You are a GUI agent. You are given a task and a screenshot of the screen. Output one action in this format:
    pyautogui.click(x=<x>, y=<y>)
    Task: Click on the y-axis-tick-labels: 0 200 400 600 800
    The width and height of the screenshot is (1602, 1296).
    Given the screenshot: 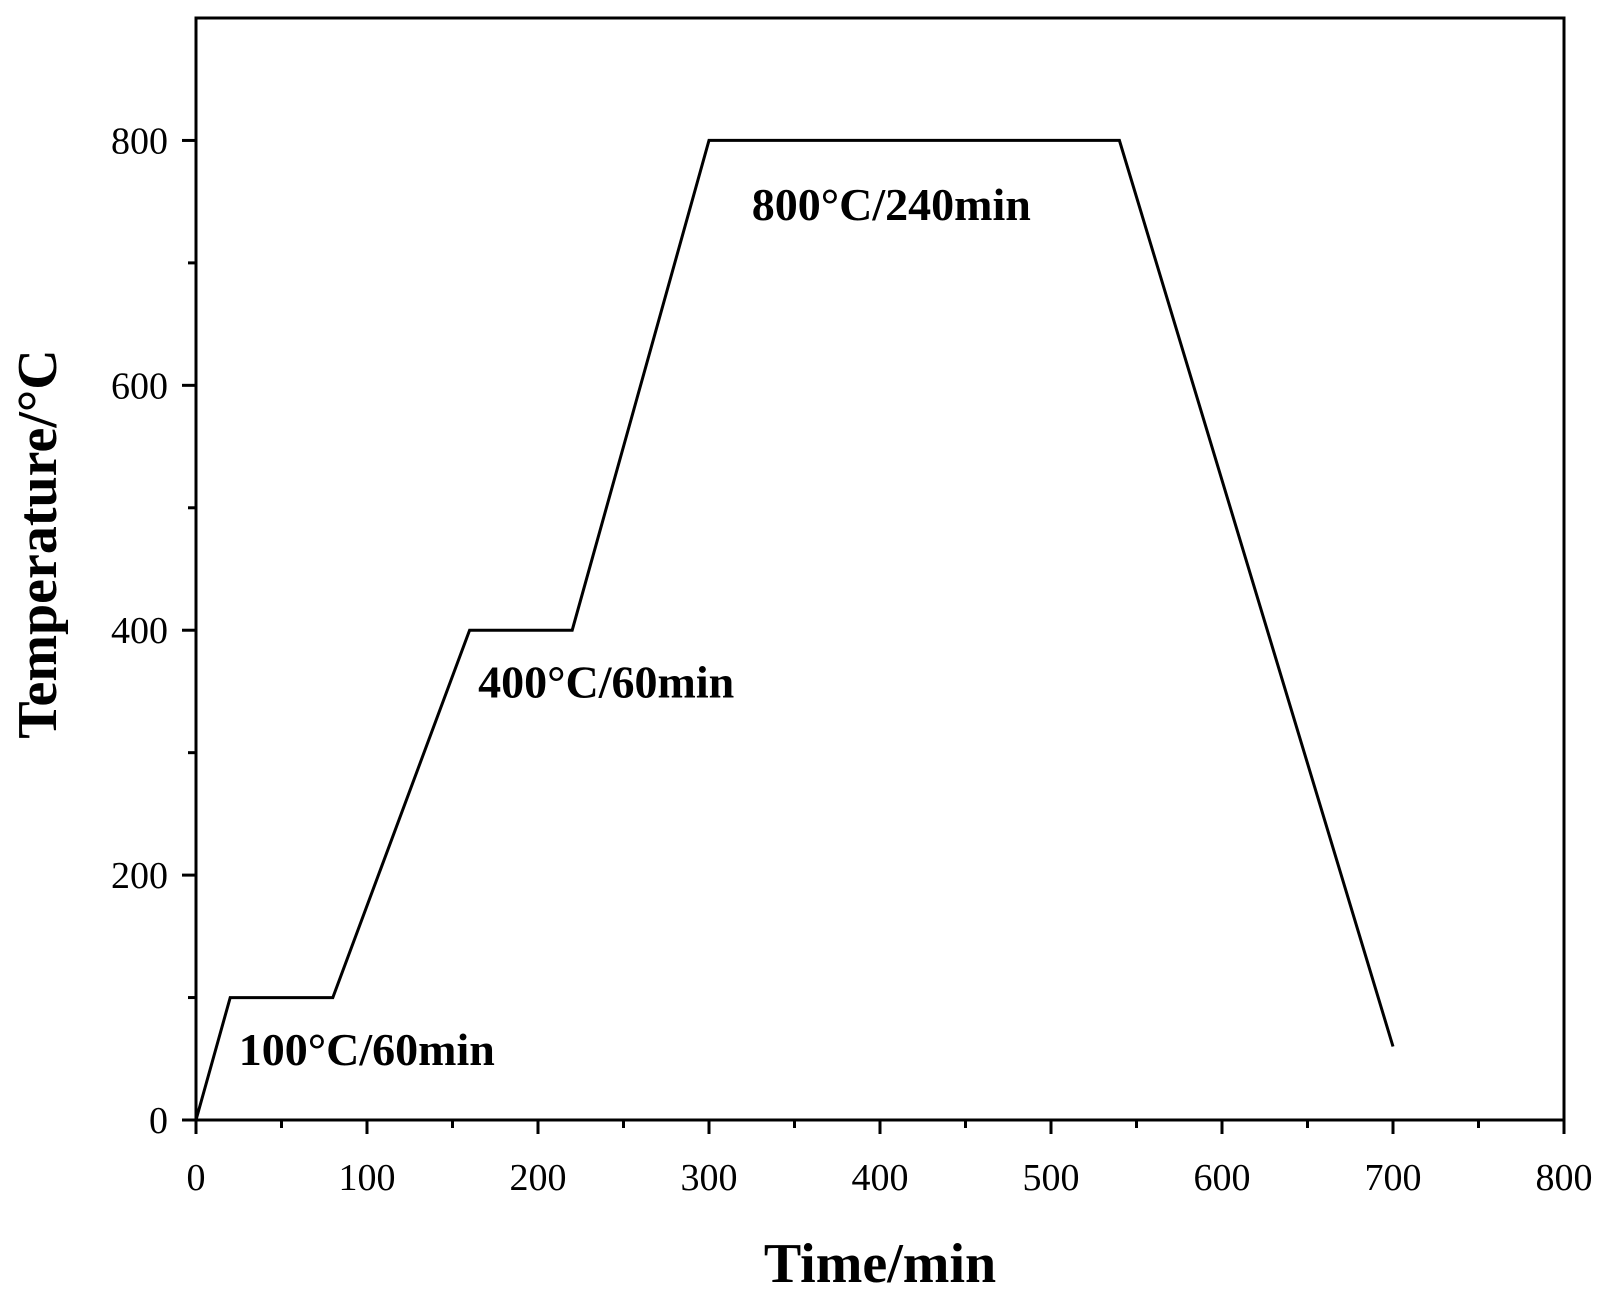 What is the action you would take?
    pyautogui.click(x=139, y=631)
    